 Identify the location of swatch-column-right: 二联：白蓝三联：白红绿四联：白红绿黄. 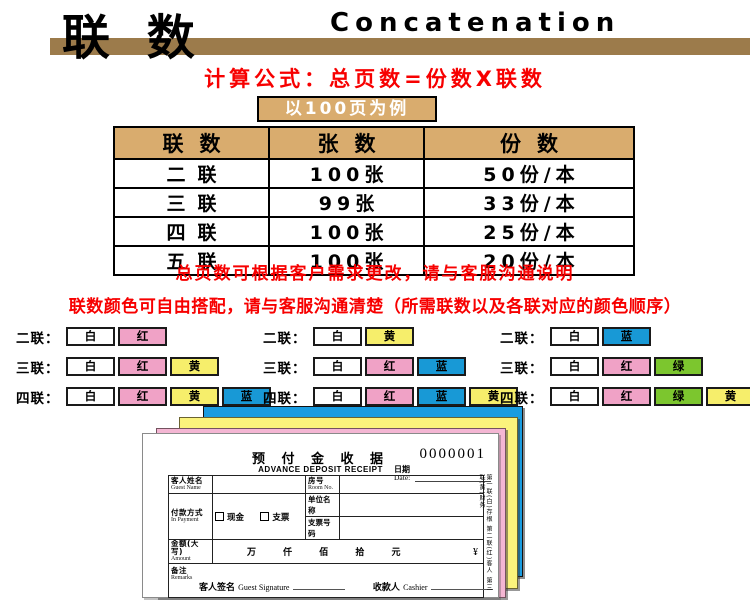
(625, 372).